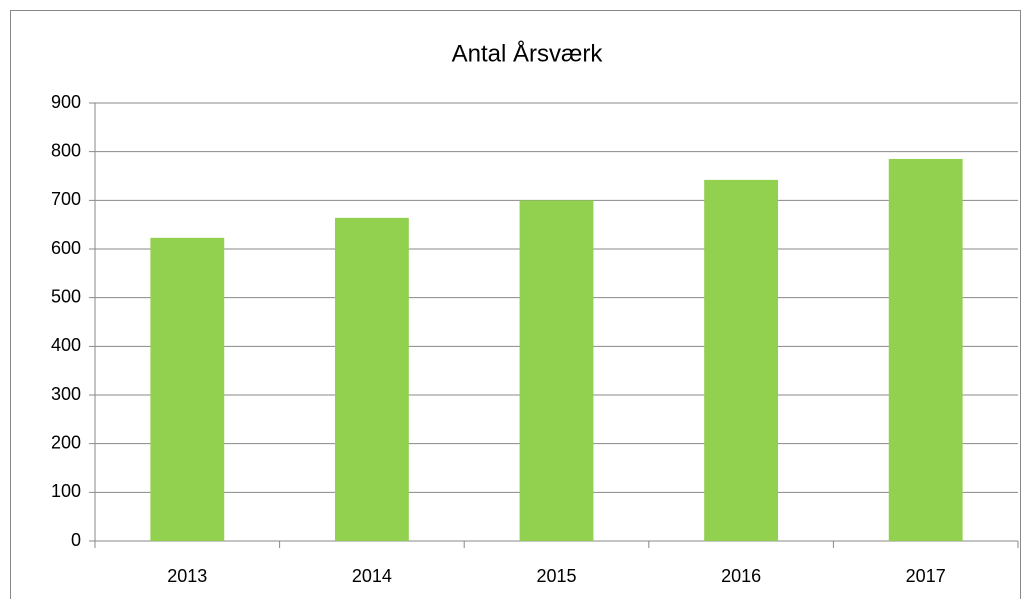 This screenshot has width=1030, height=604. Describe the element at coordinates (741, 576) in the screenshot. I see `x-tick-label: 2016` at that location.